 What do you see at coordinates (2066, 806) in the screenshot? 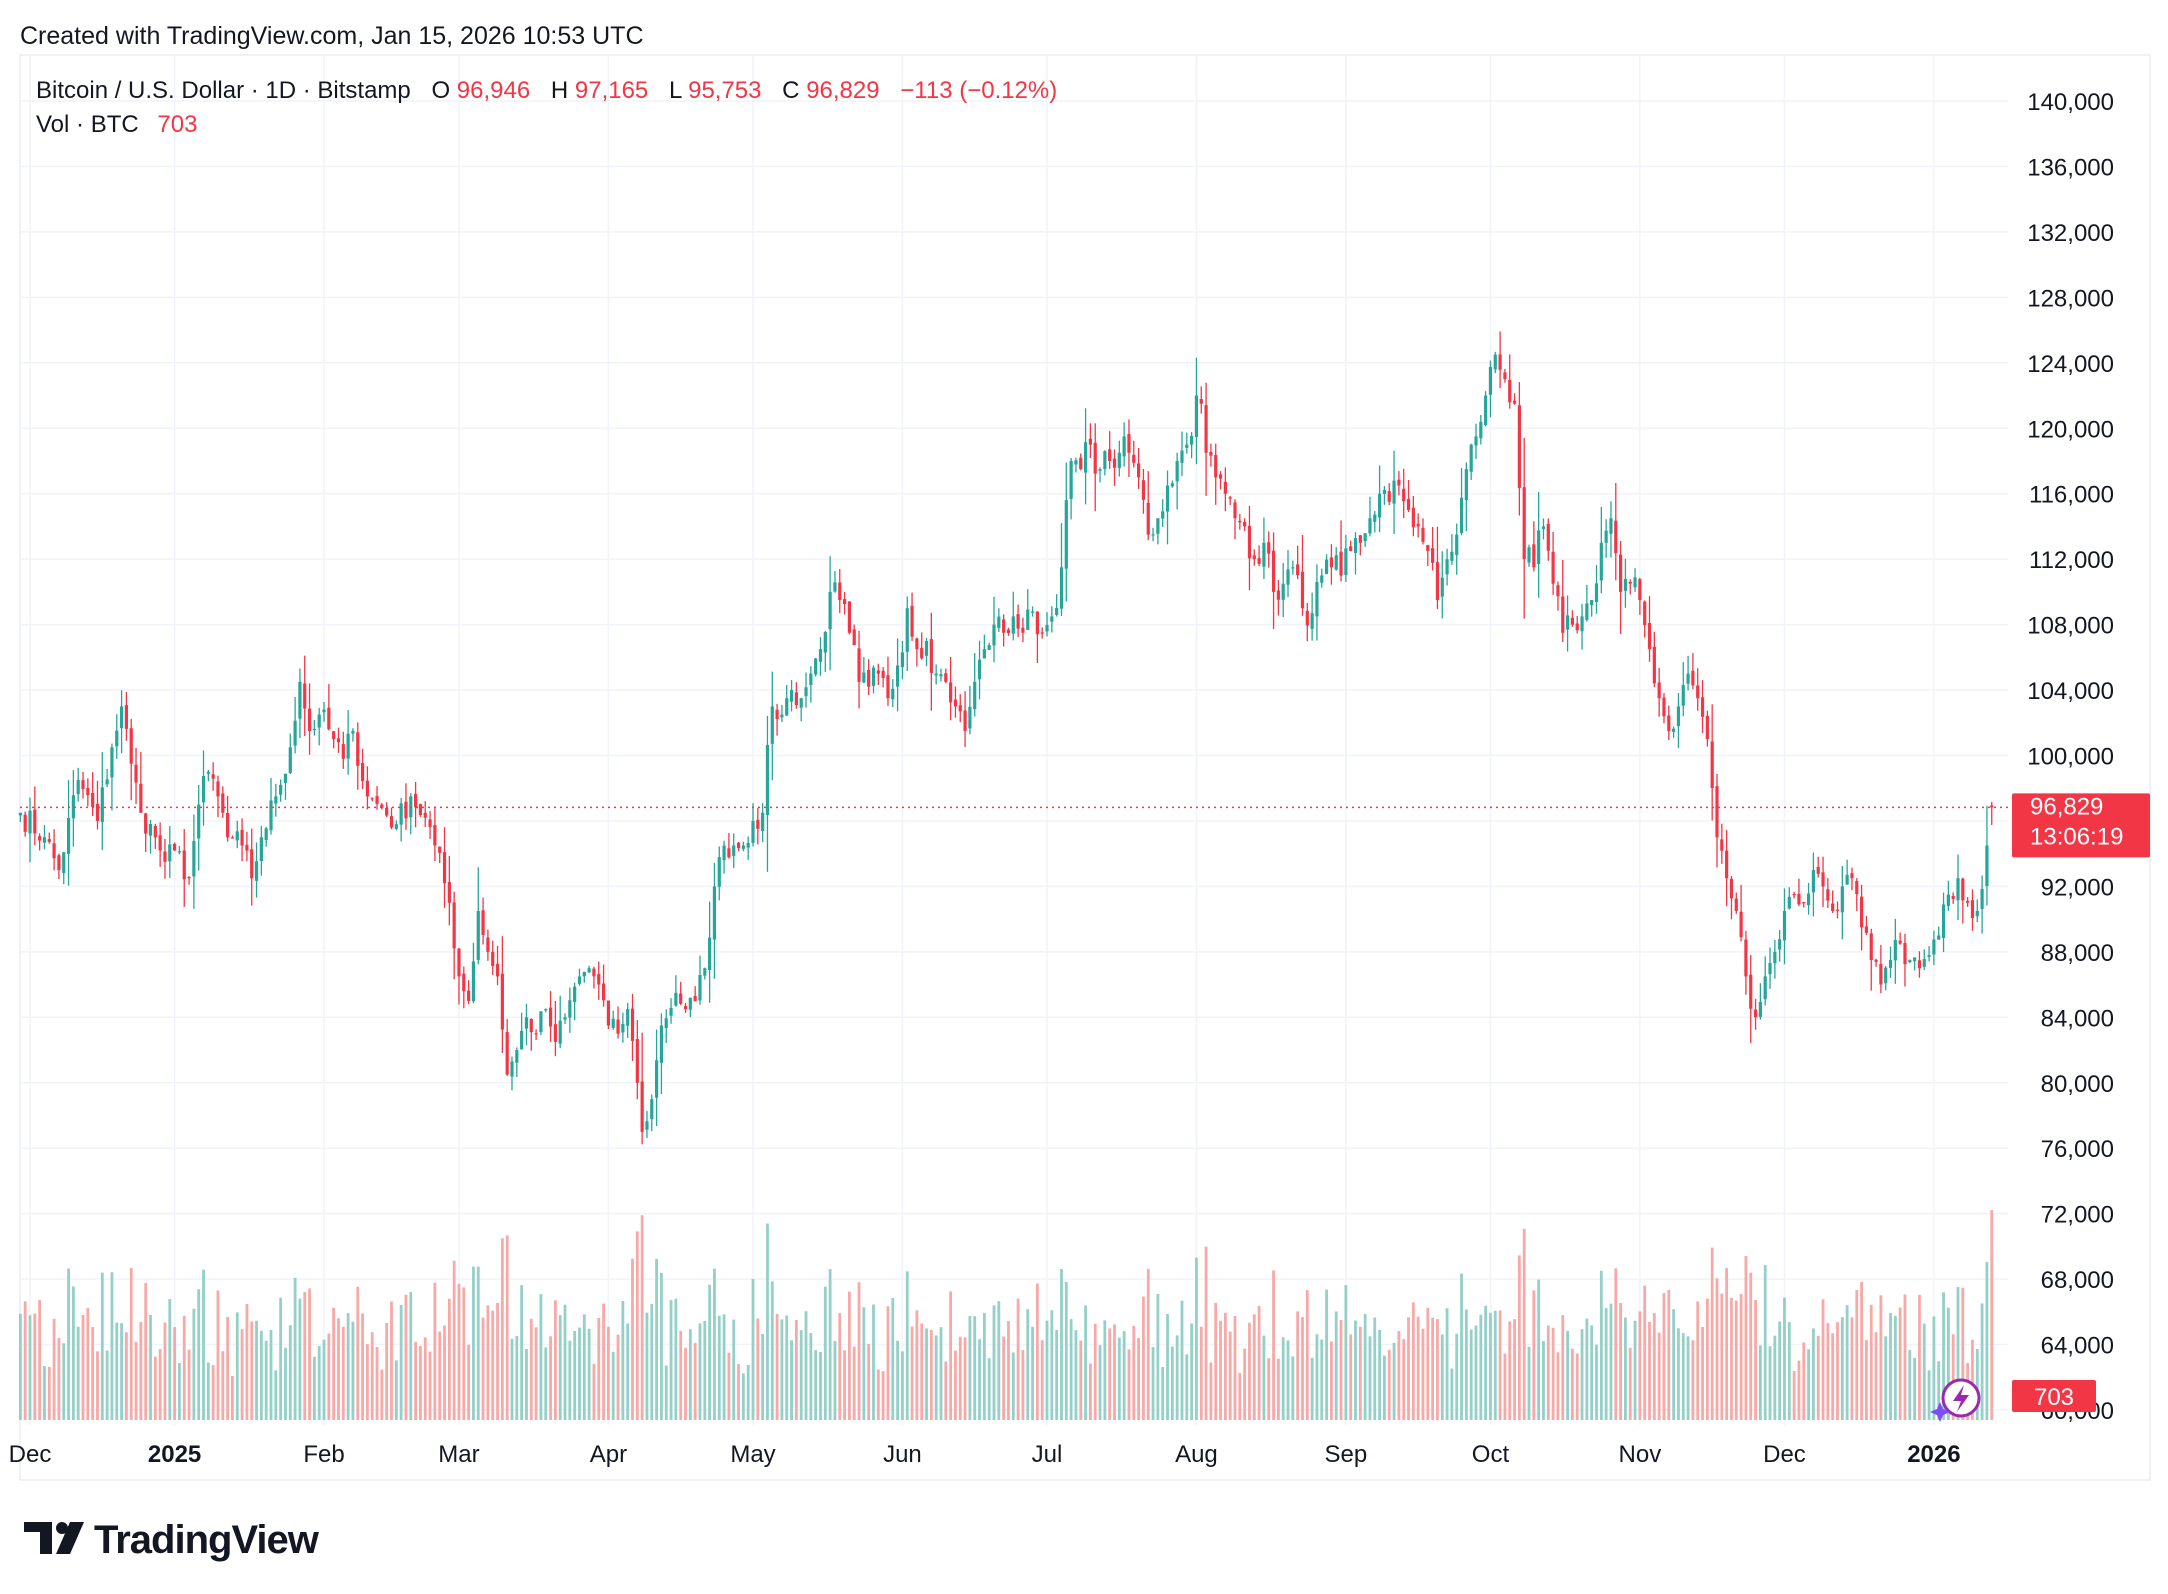
I see `last-price-value: 96,829` at bounding box center [2066, 806].